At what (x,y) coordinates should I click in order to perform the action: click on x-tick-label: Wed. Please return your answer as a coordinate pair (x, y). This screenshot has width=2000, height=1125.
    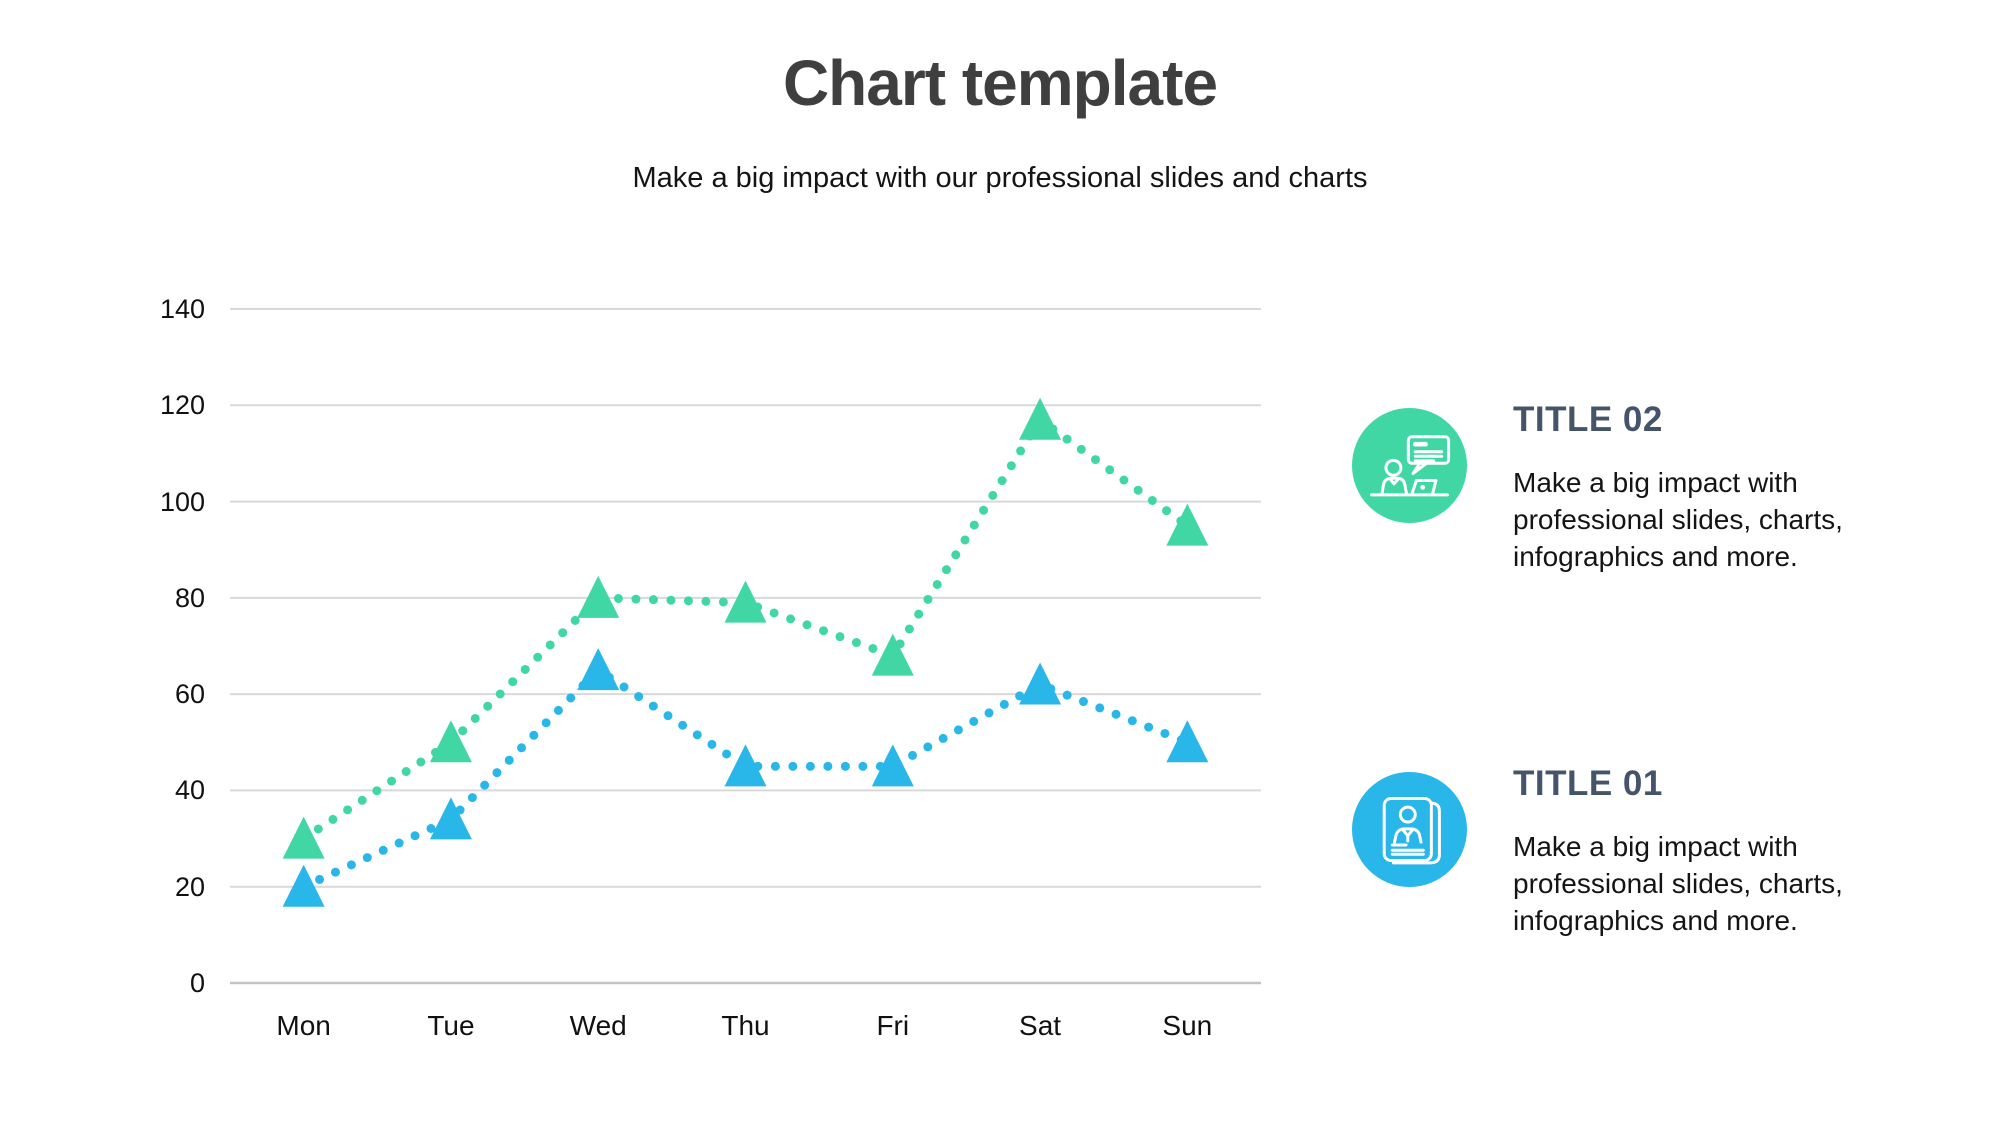
    Looking at the image, I should click on (598, 1025).